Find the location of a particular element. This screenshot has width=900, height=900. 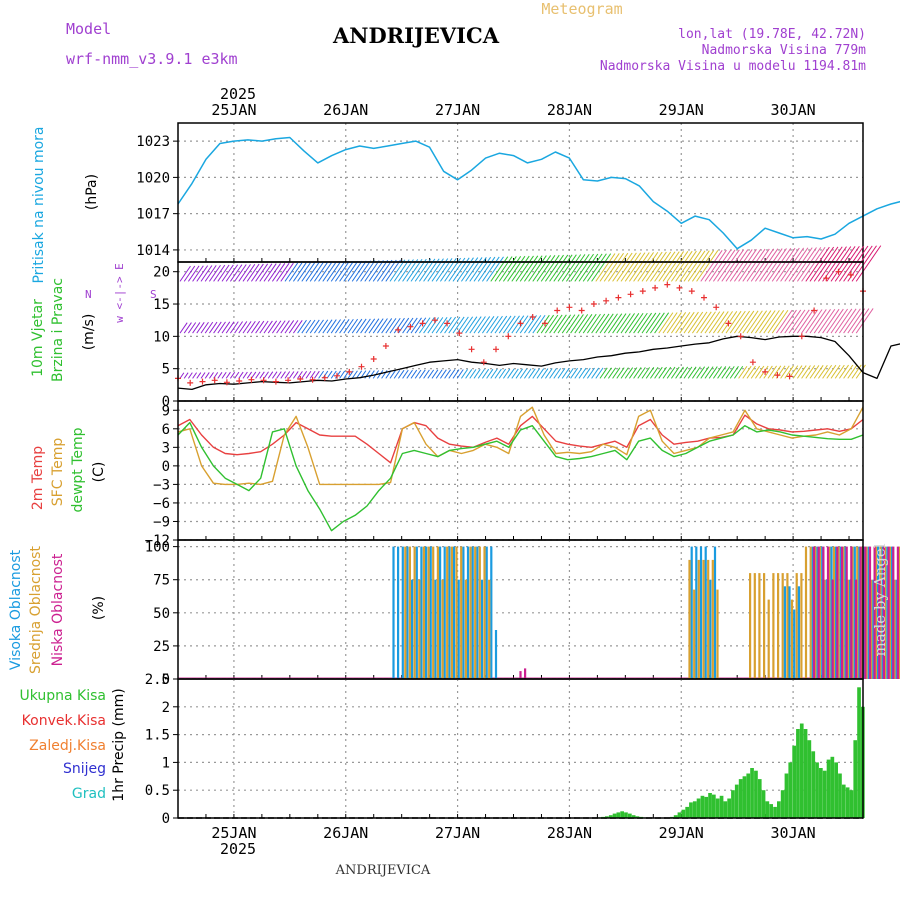

temperature-ytick-label-7: 9 is located at coordinates (166, 411).